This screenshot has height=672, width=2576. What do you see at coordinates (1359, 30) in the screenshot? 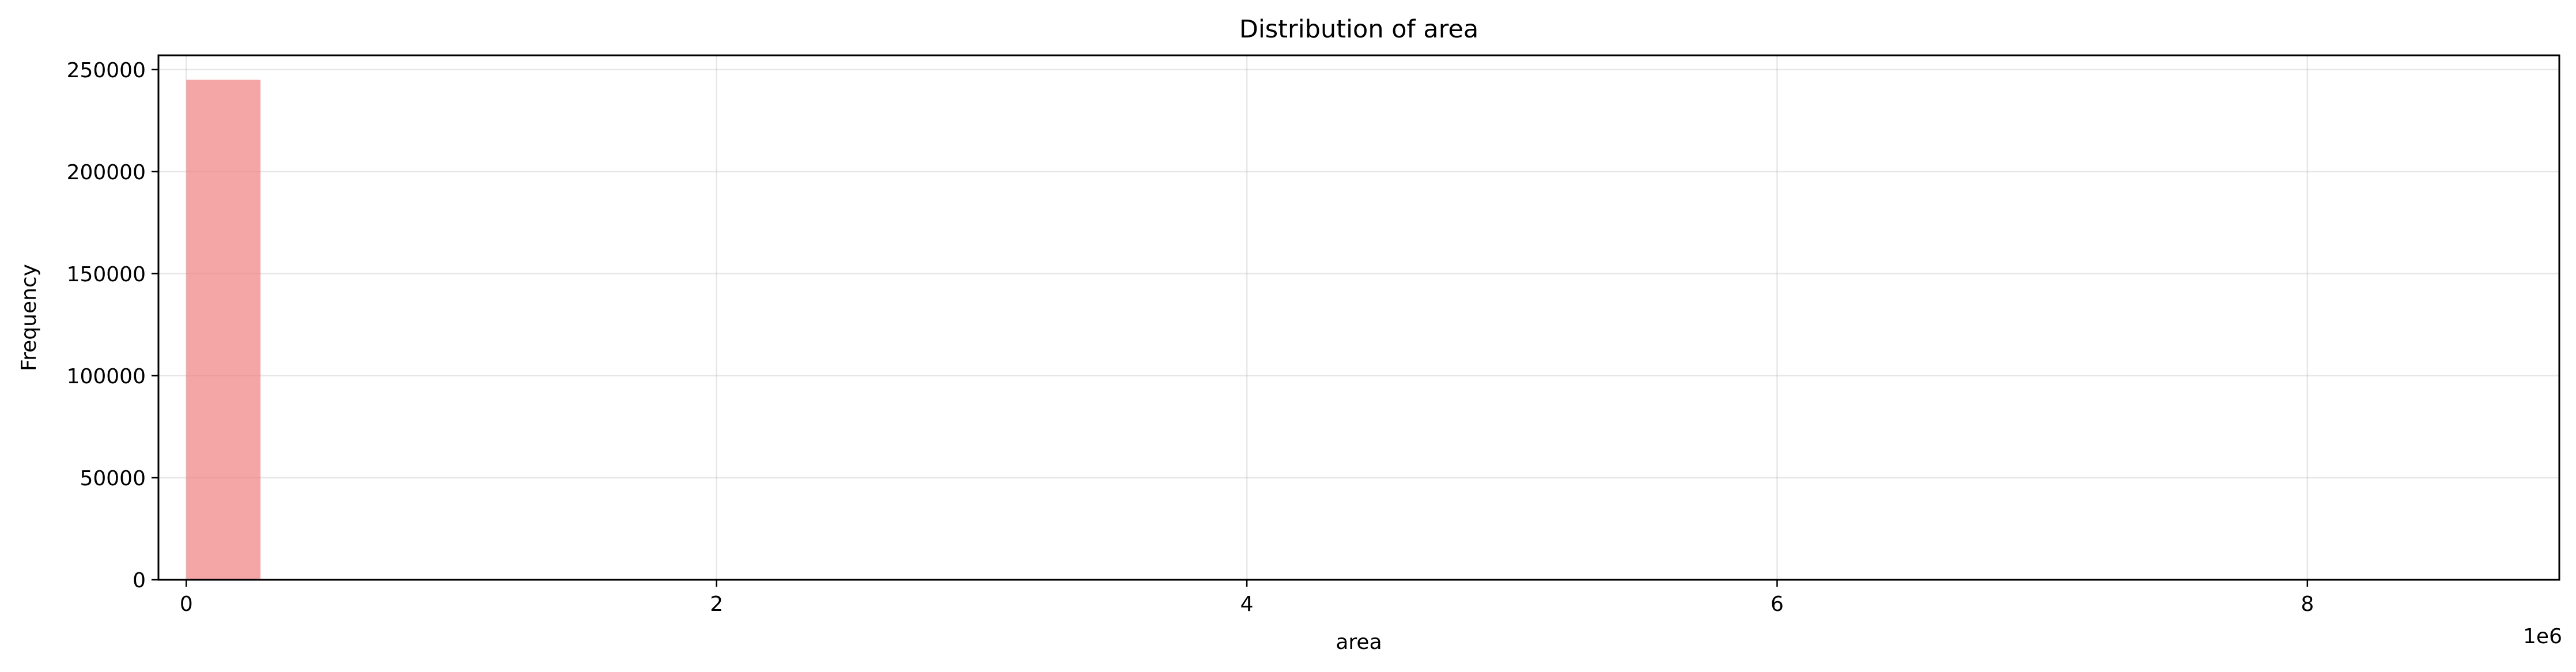
I see `chart-title: Distribution of area` at bounding box center [1359, 30].